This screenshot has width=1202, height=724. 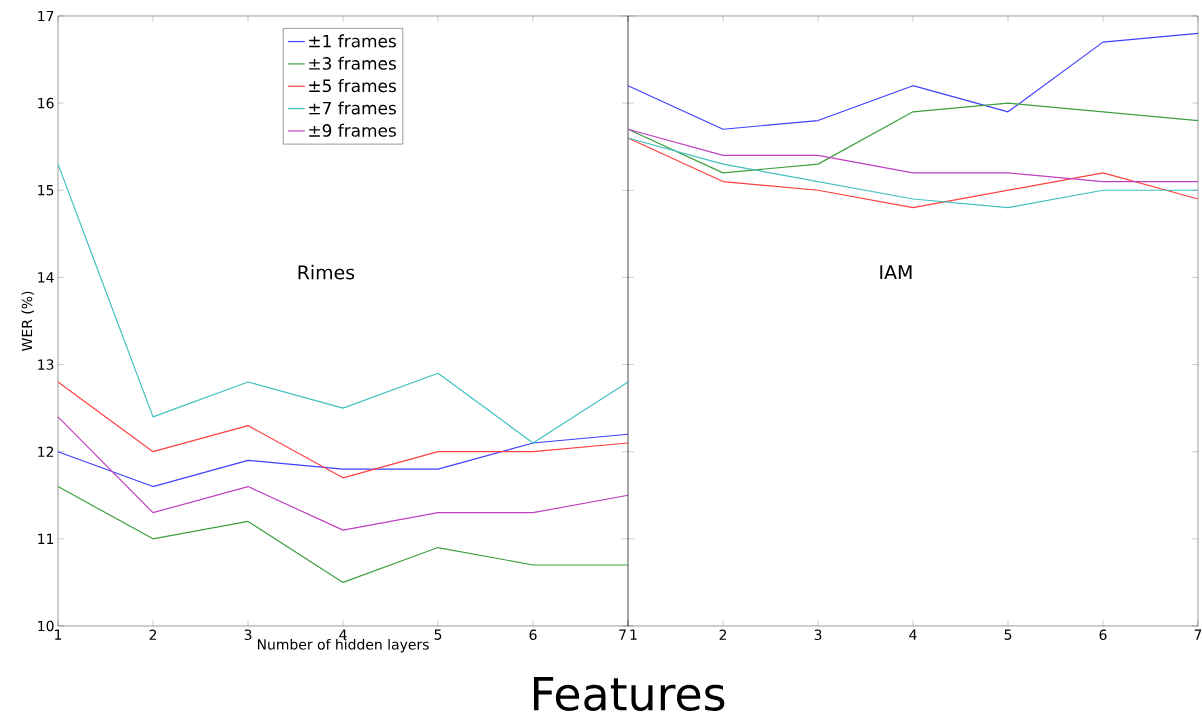 What do you see at coordinates (46, 626) in the screenshot?
I see `y-tick-label: 10` at bounding box center [46, 626].